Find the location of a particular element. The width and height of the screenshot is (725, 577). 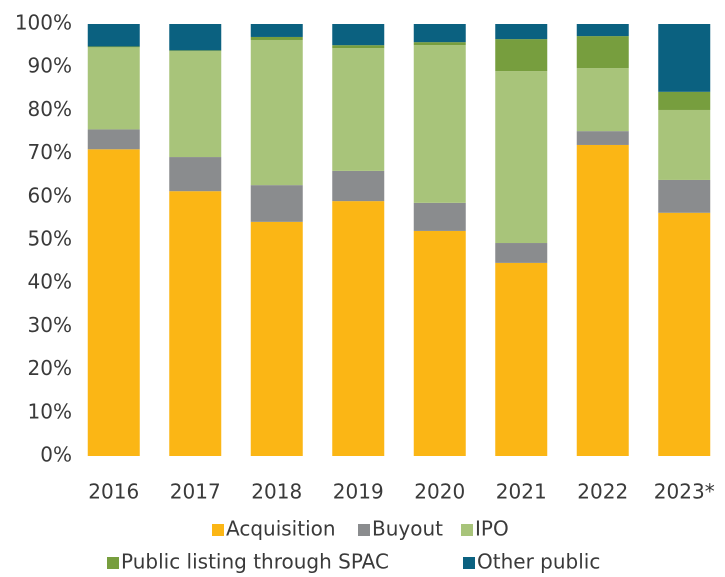

y-tick-label: 10% is located at coordinates (50, 411).